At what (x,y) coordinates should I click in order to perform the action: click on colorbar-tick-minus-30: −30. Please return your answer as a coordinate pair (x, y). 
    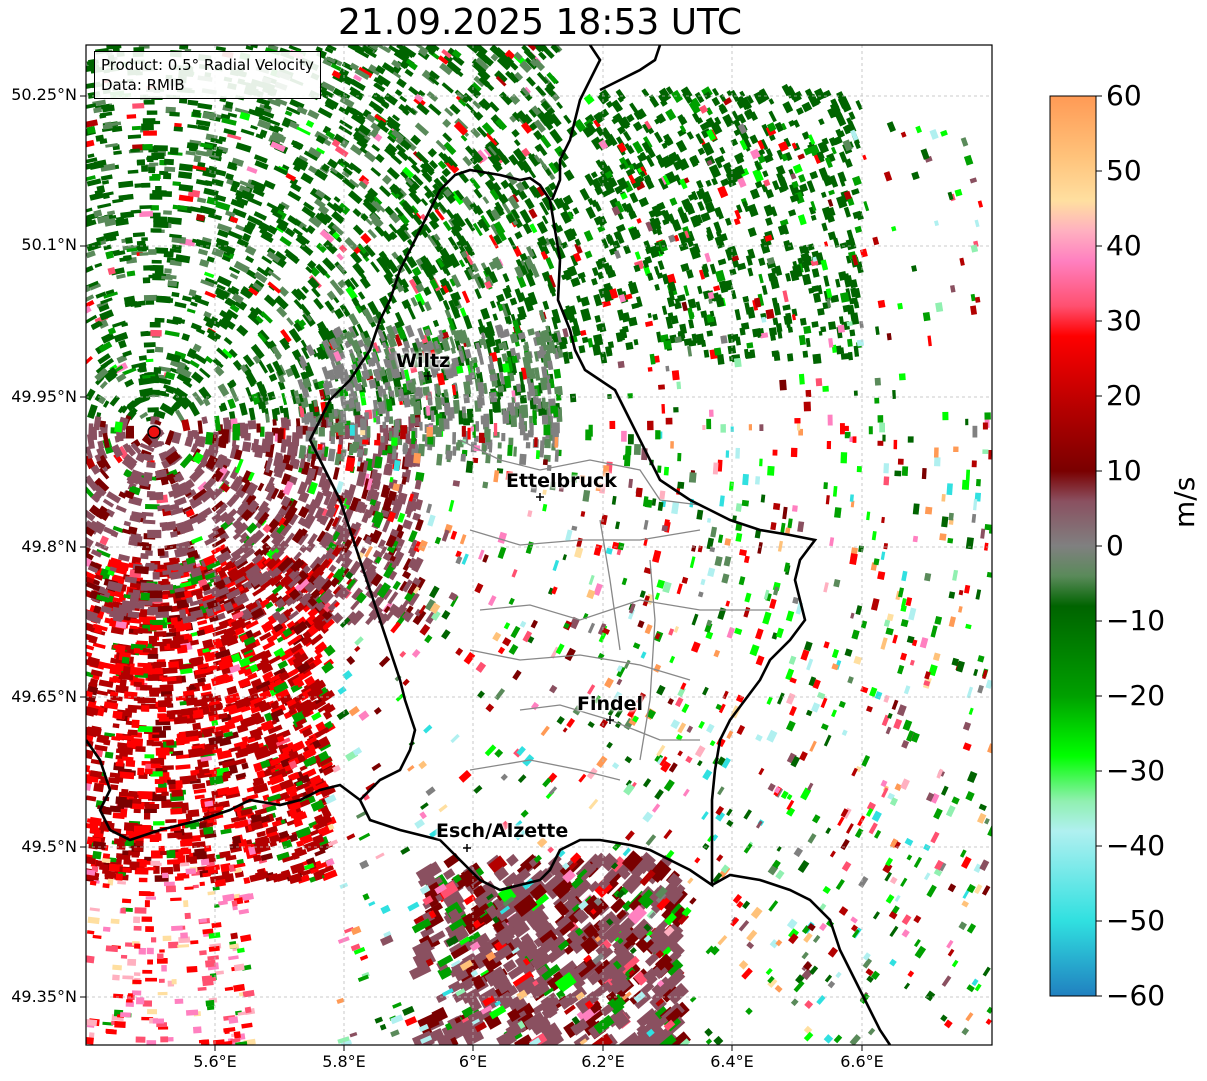
    Looking at the image, I should click on (1136, 770).